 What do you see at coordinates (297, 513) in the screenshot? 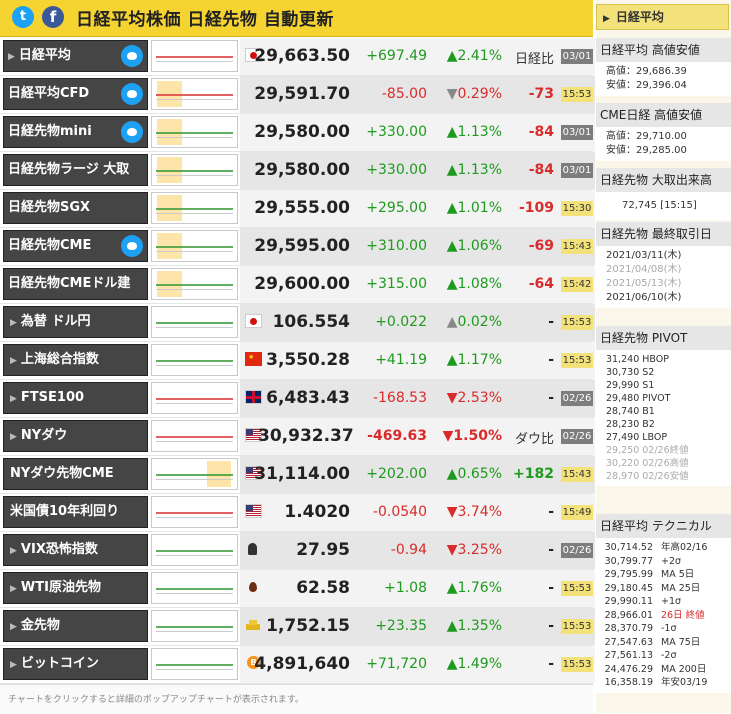
I see `market-row: 米国債10年利回り 1.4020 -0.0540 ▼3.74% -15:49` at bounding box center [297, 513].